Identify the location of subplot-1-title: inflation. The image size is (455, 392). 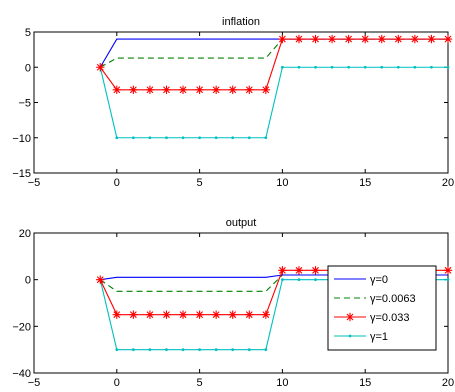
(241, 22).